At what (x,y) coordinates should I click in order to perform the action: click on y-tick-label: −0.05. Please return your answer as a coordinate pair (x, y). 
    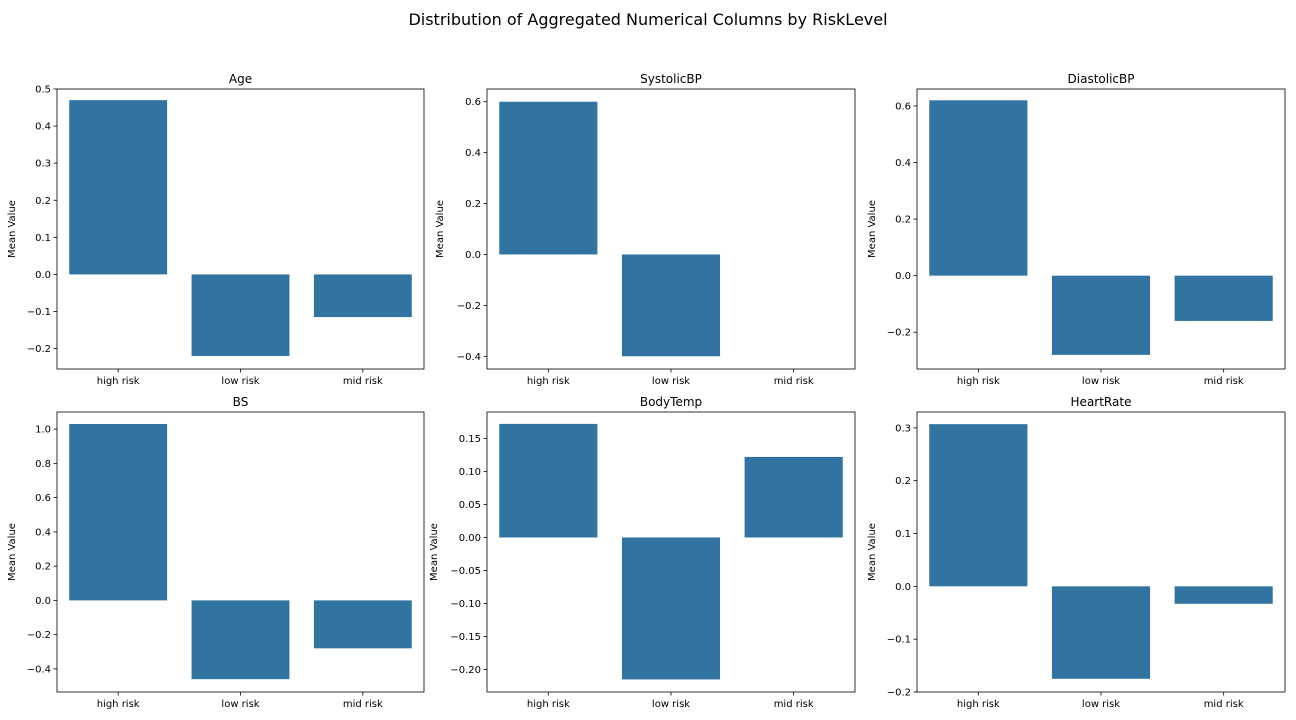
    Looking at the image, I should click on (465, 571).